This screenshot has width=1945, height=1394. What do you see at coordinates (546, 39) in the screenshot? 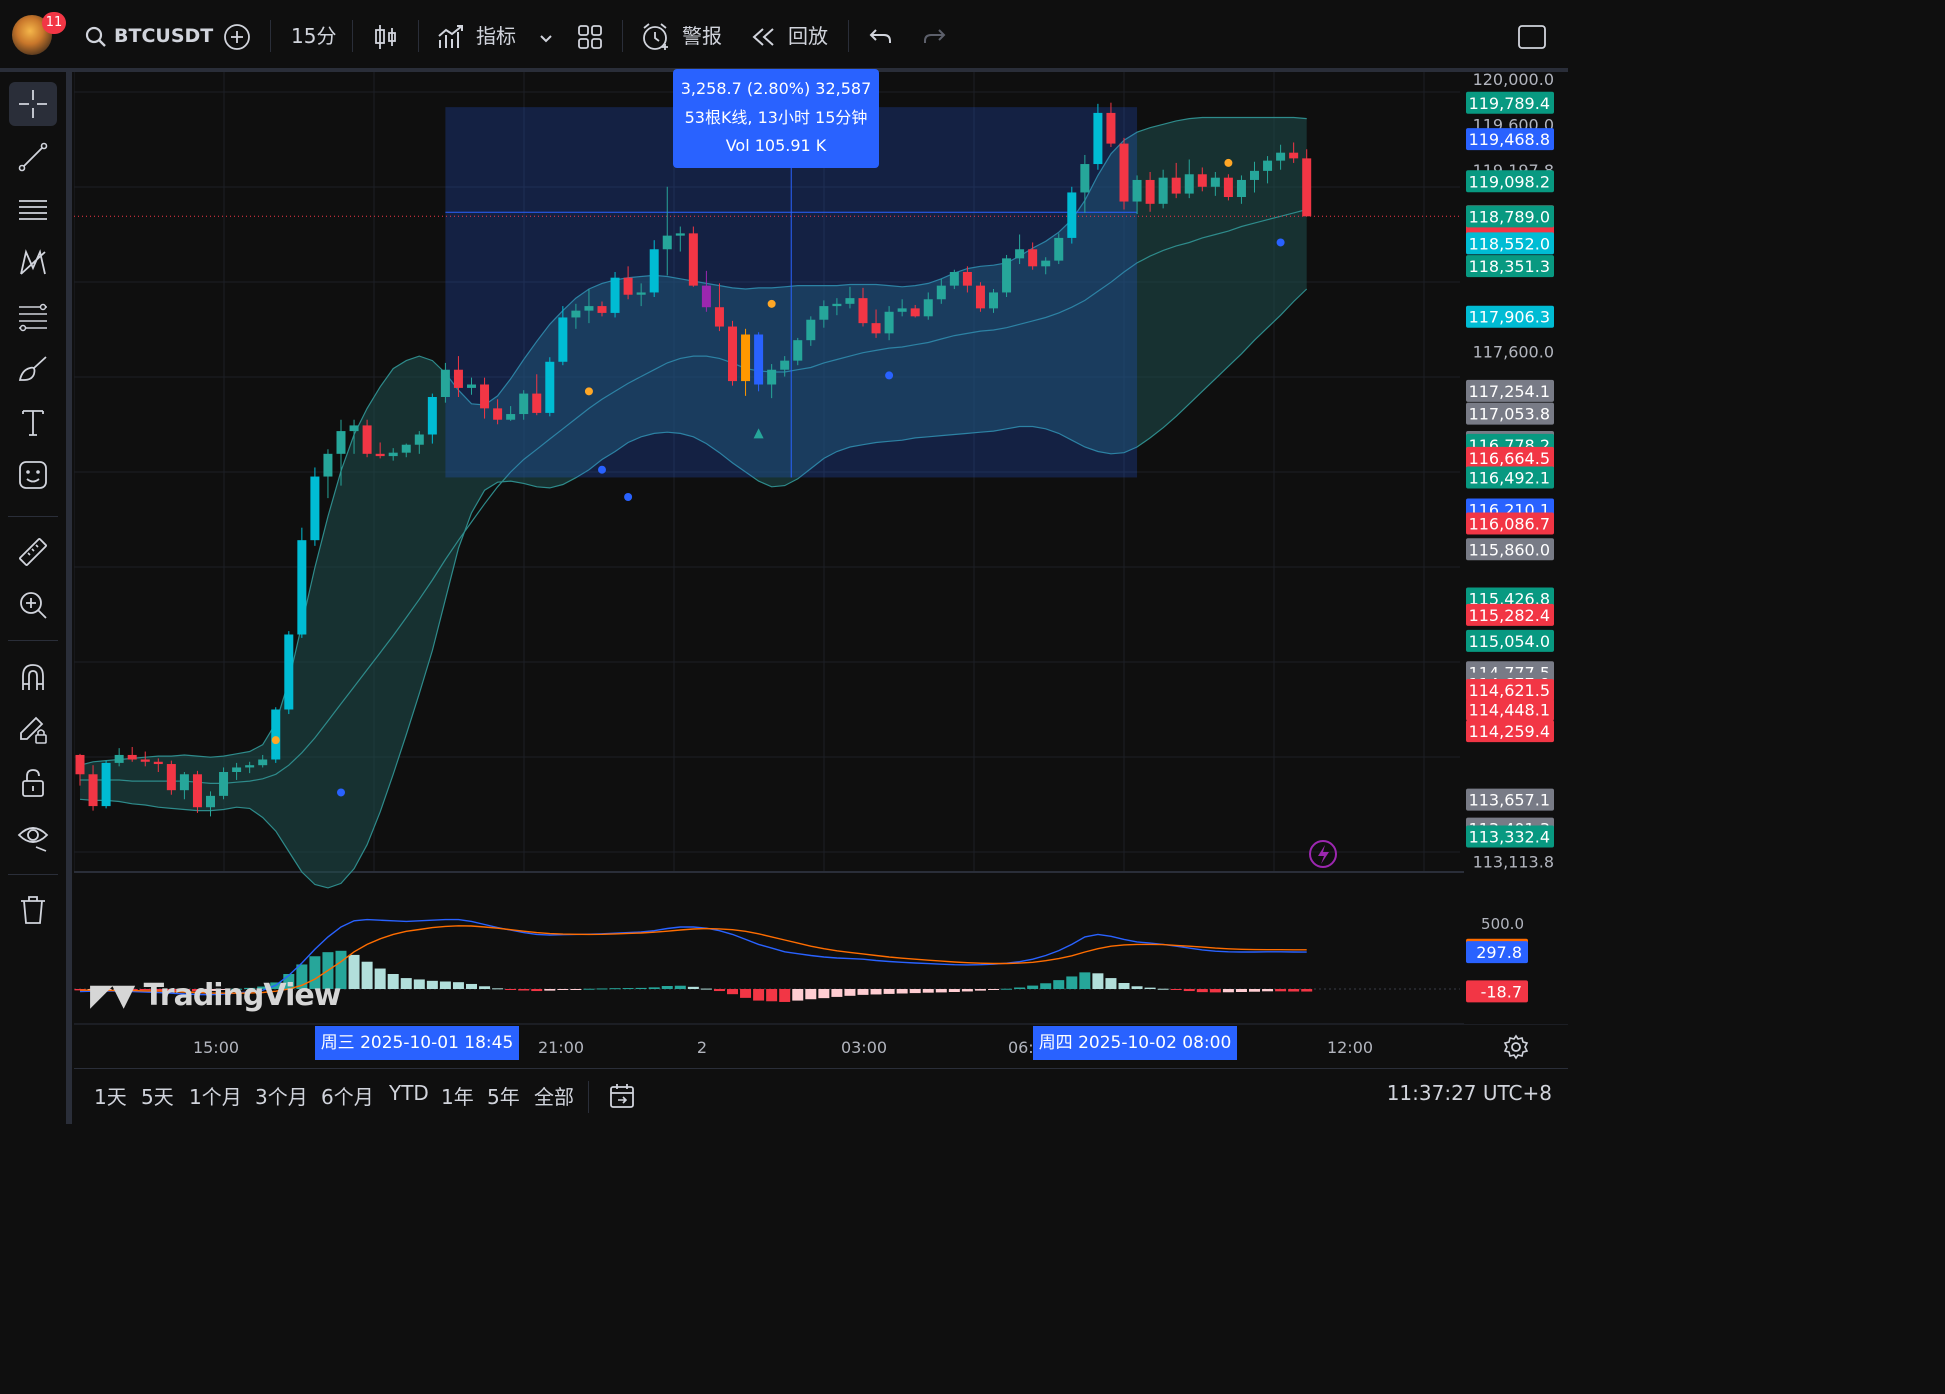
I see `chevron-down-icon` at bounding box center [546, 39].